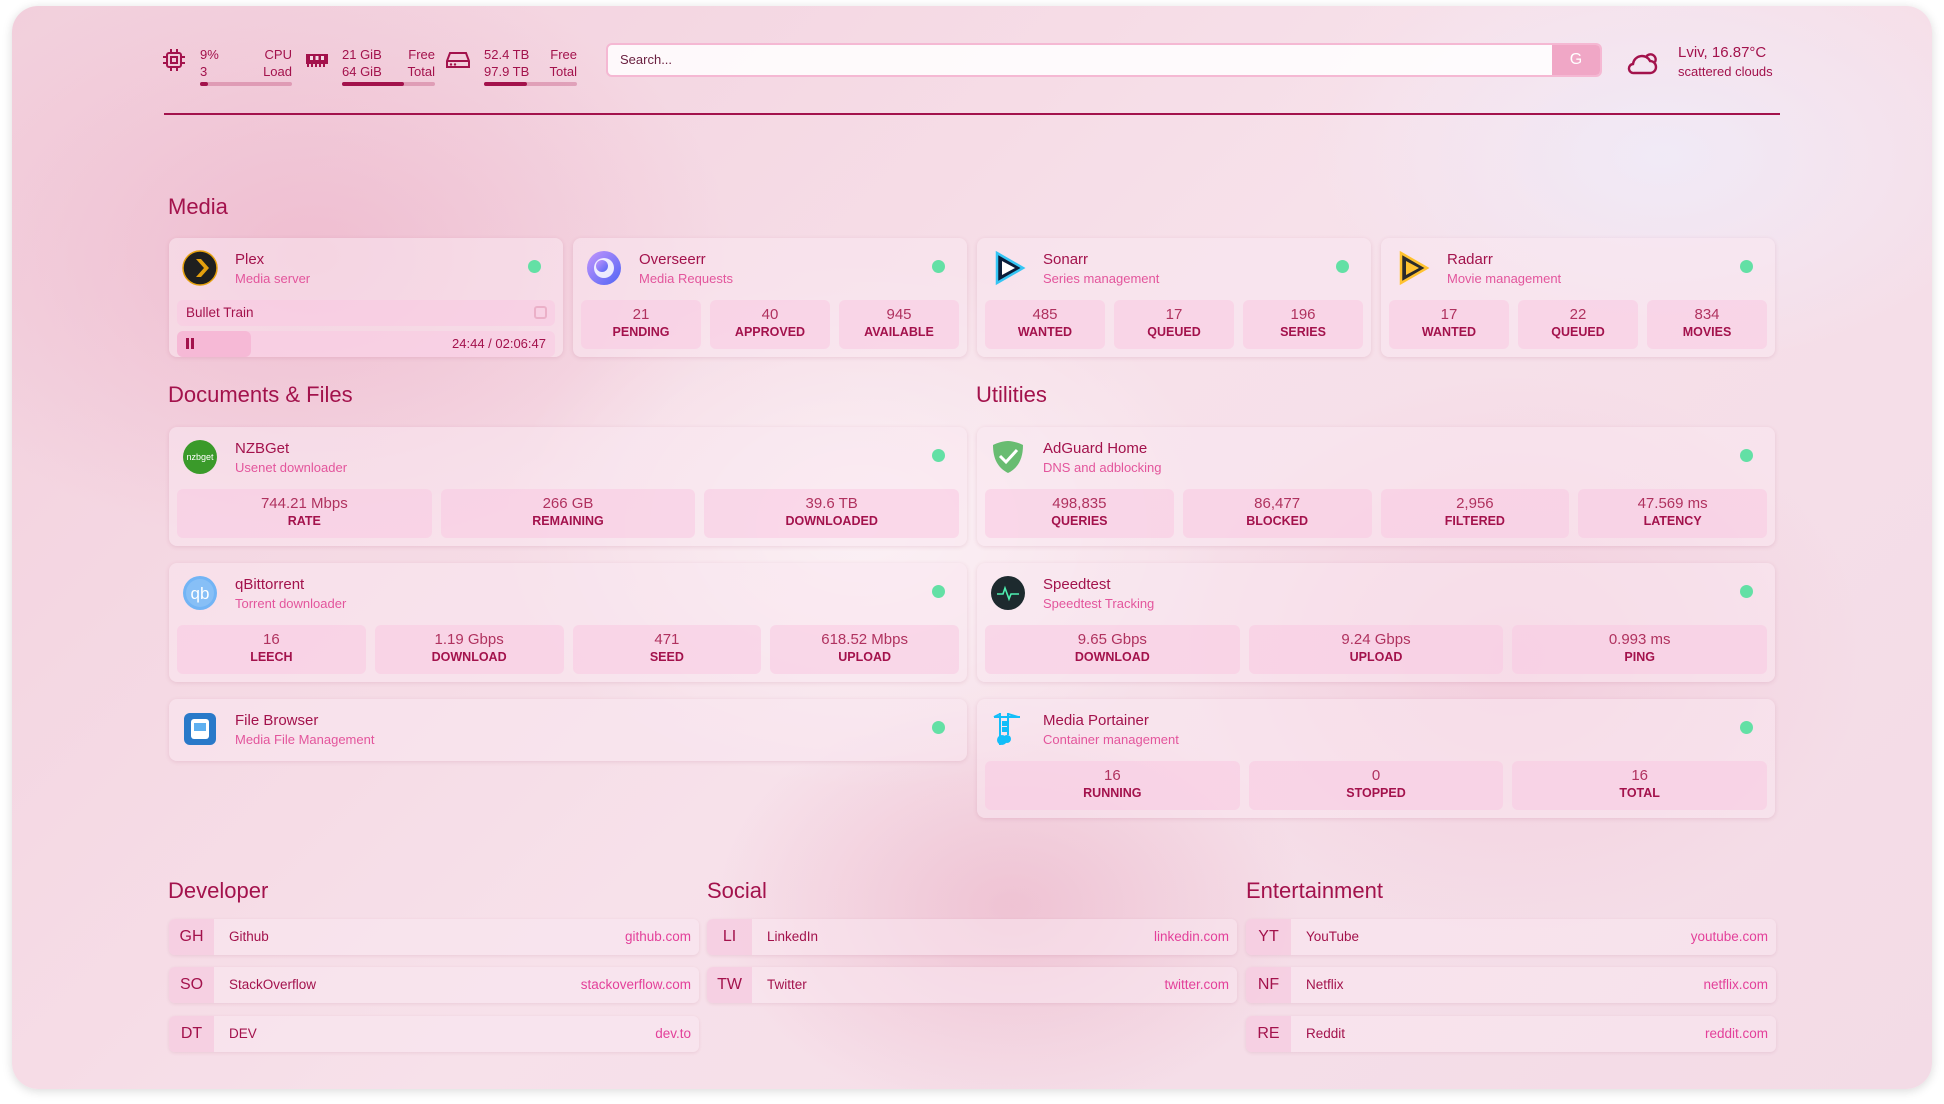 The image size is (1944, 1104). What do you see at coordinates (507, 54) in the screenshot?
I see `disk-free-value: 52.4 TB` at bounding box center [507, 54].